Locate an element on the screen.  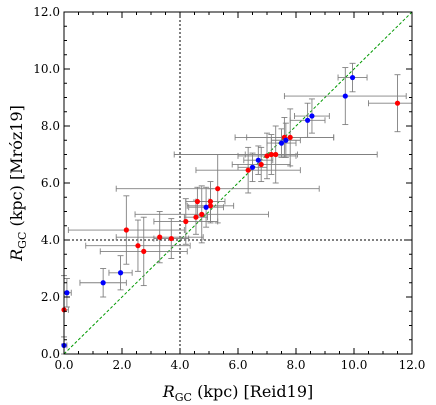
x-axis-label-rest: (kpc) [Reid19] is located at coordinates (252, 391).